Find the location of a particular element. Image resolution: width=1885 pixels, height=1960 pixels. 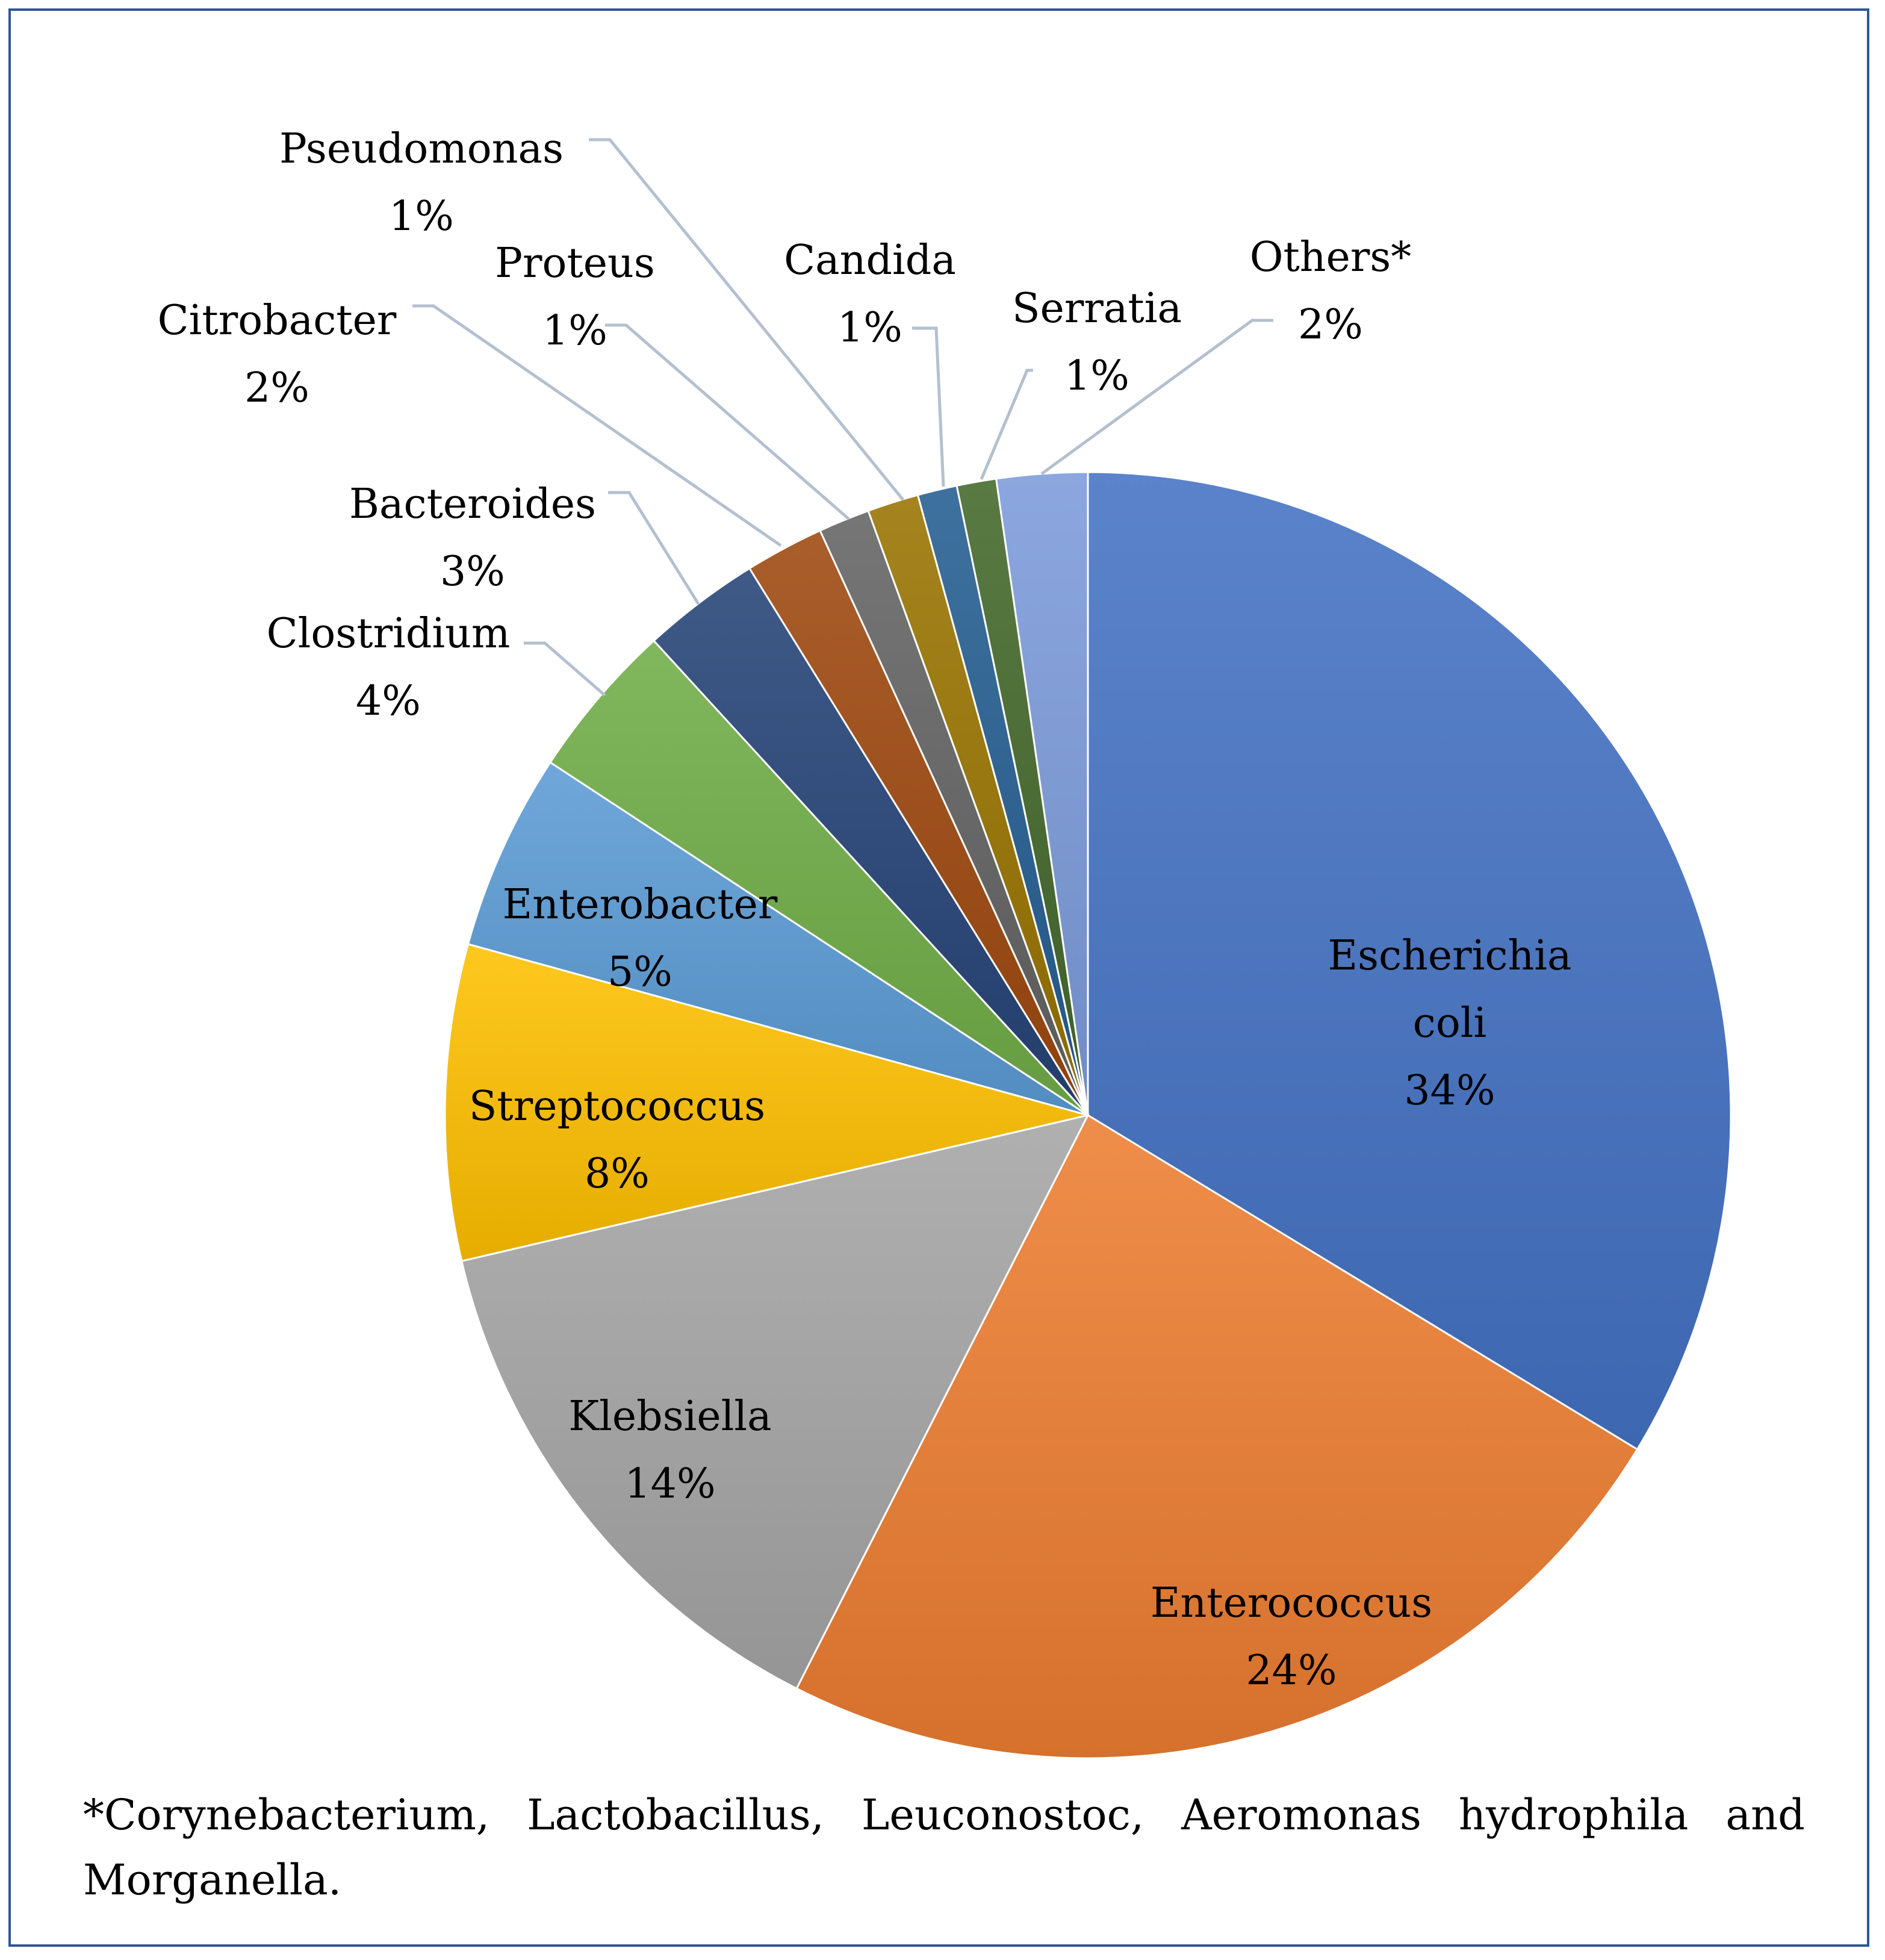

label-text: Citrobacter is located at coordinates (277, 320).